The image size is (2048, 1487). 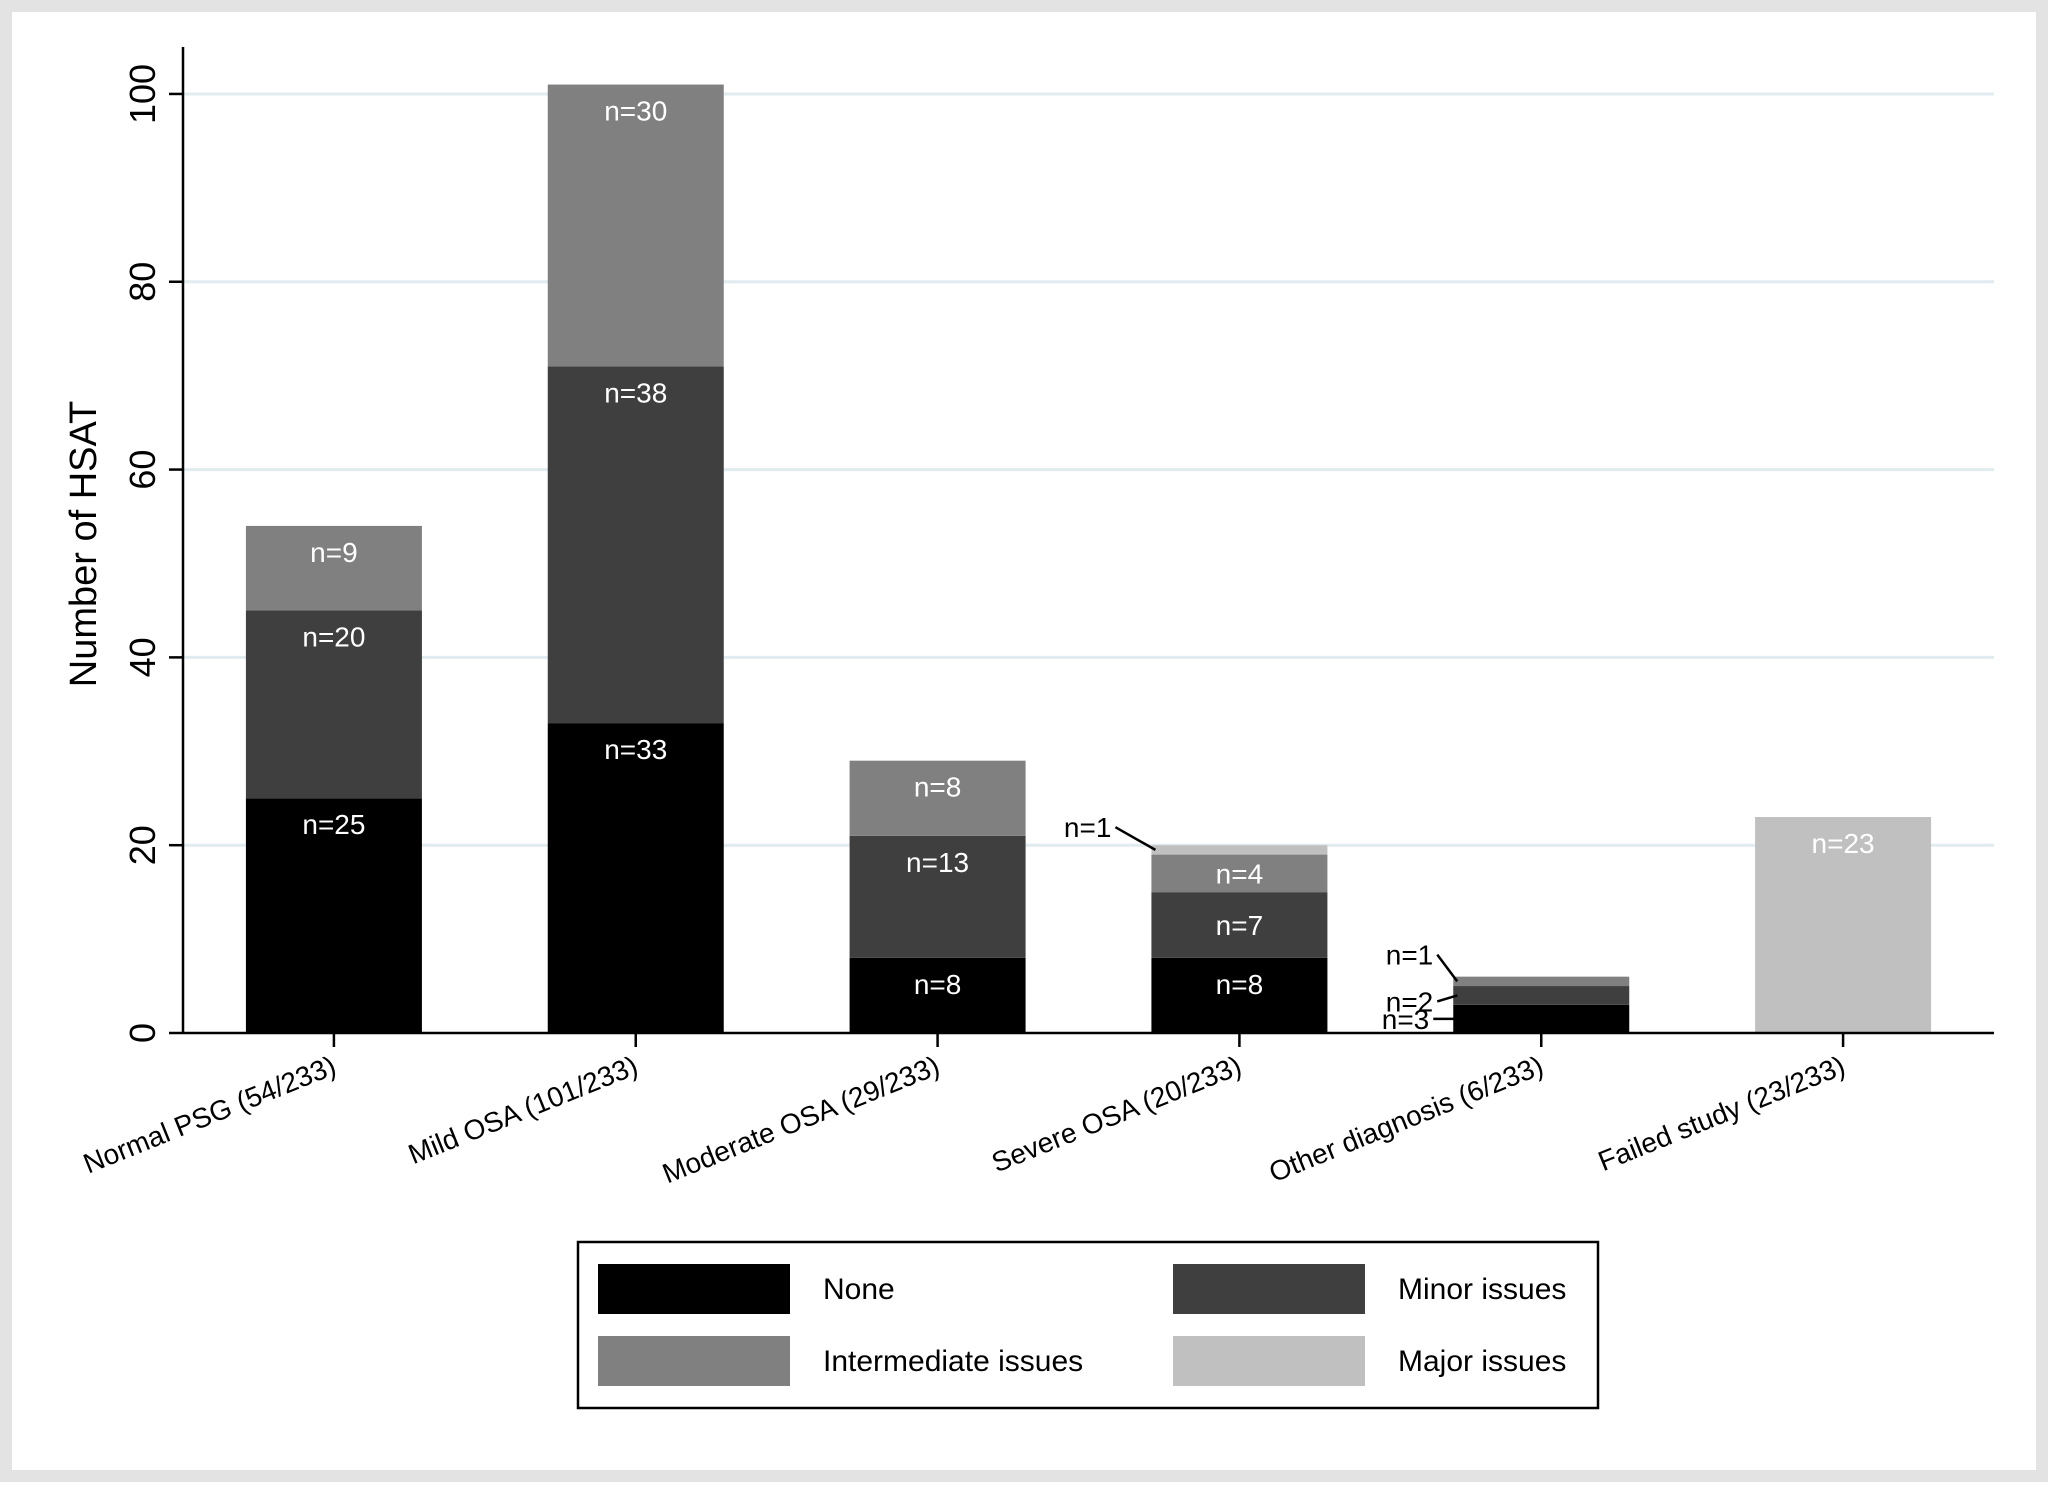 I want to click on data-label: n=2, so click(x=1410, y=1001).